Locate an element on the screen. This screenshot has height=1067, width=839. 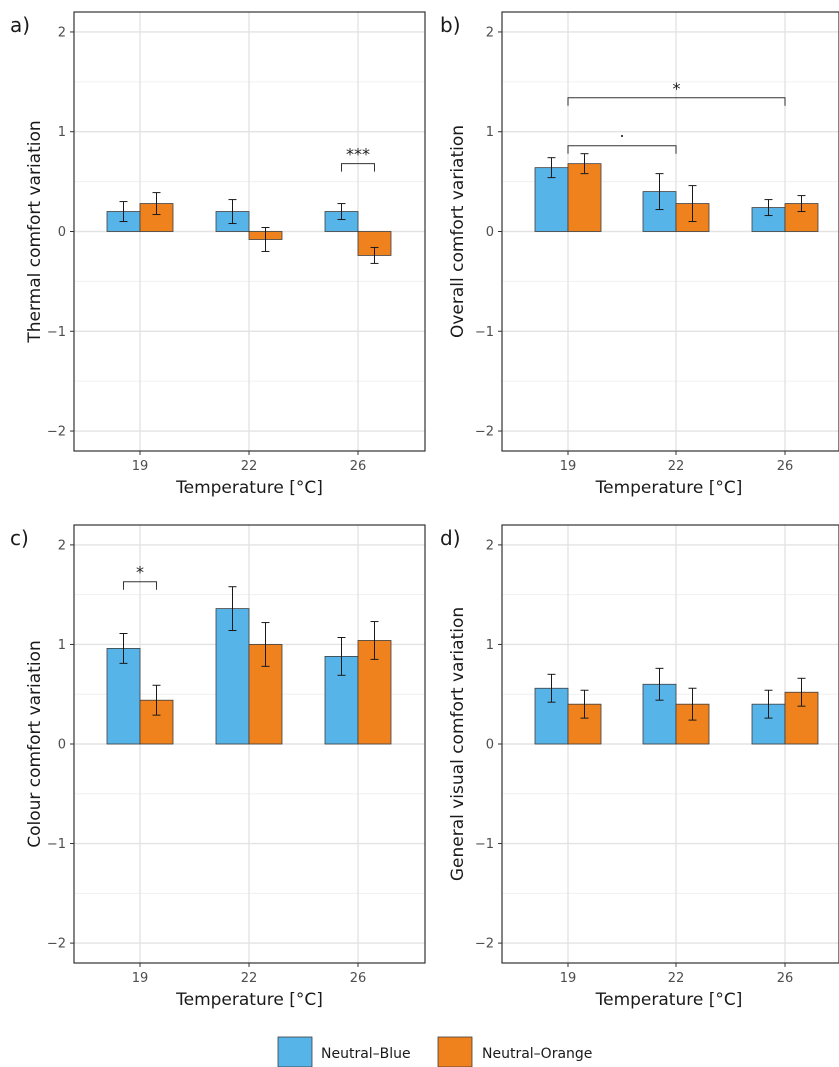
y-axis-title: General visual comfort variation is located at coordinates (458, 744).